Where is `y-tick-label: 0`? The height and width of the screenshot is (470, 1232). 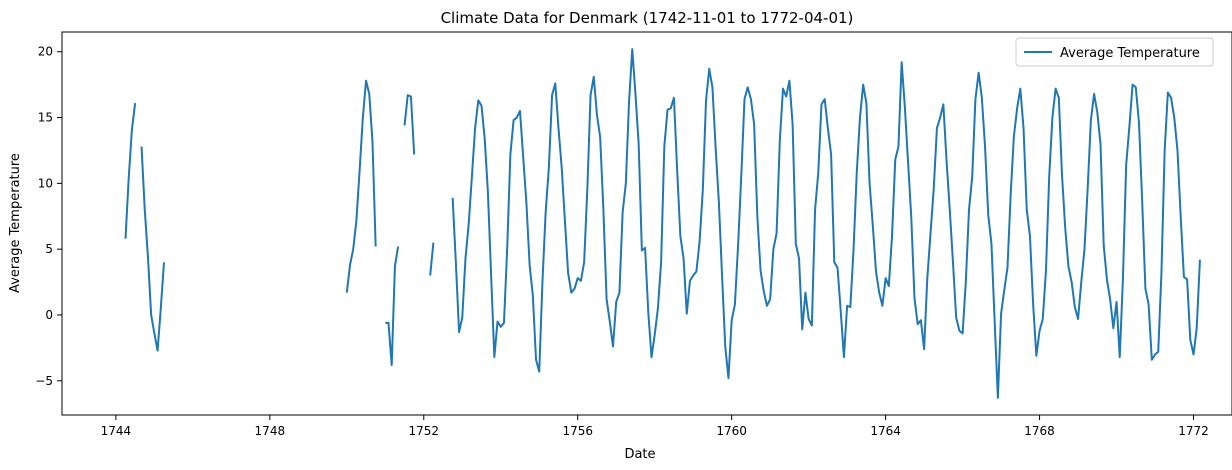
y-tick-label: 0 is located at coordinates (49, 315).